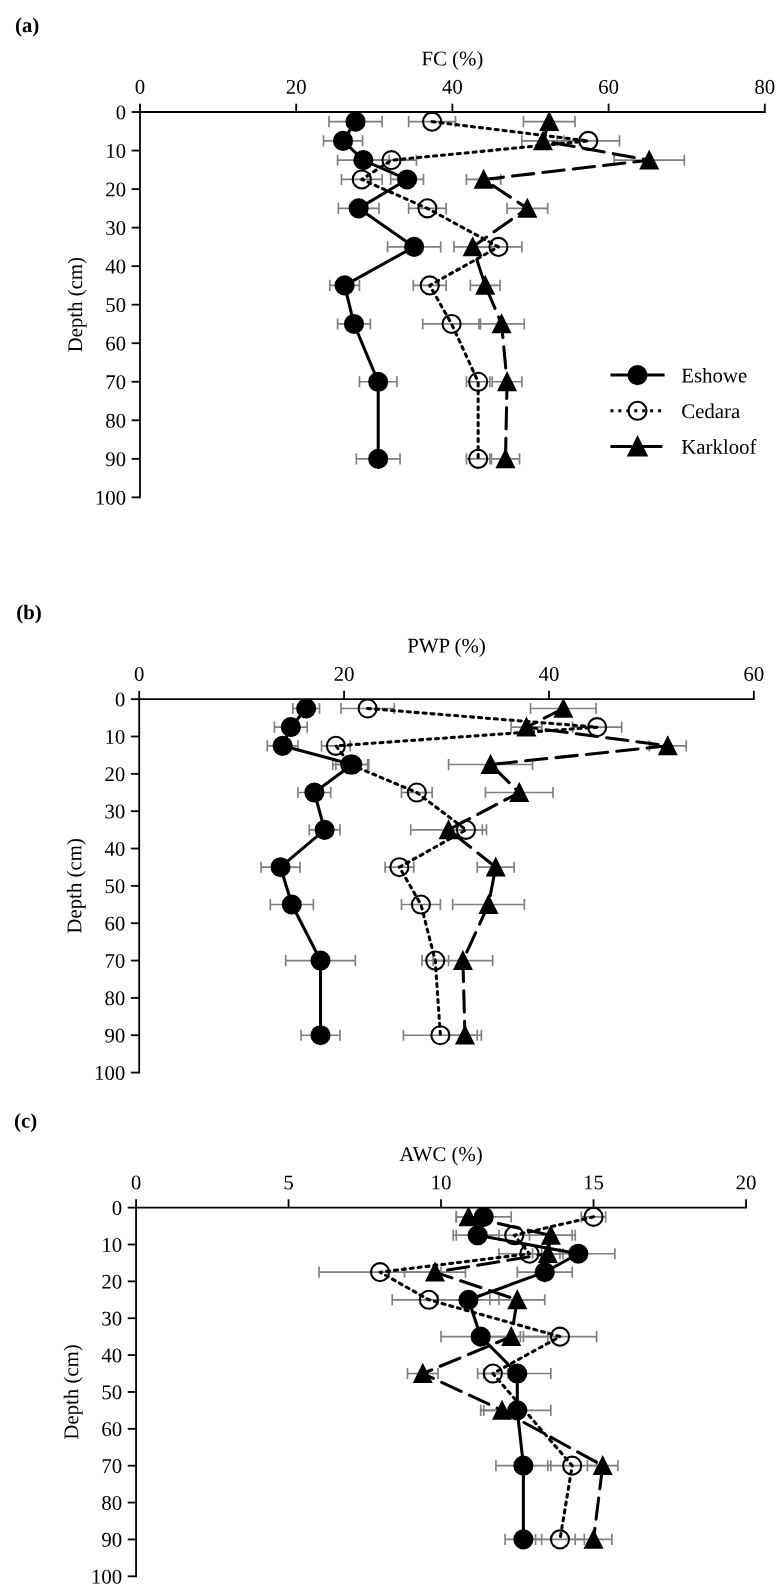 Image resolution: width=782 pixels, height=1589 pixels. Describe the element at coordinates (115, 774) in the screenshot. I see `y-tick-label: 20` at that location.